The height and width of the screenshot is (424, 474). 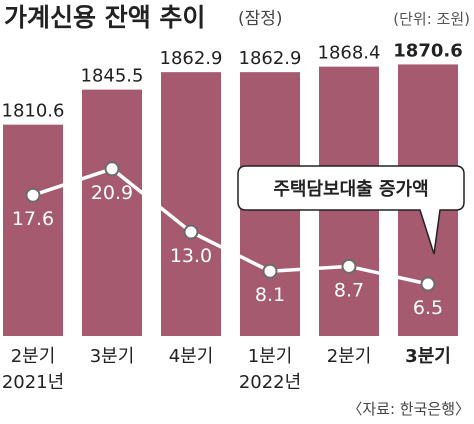 What do you see at coordinates (428, 356) in the screenshot?
I see `x-tick-label-6: 3분기` at bounding box center [428, 356].